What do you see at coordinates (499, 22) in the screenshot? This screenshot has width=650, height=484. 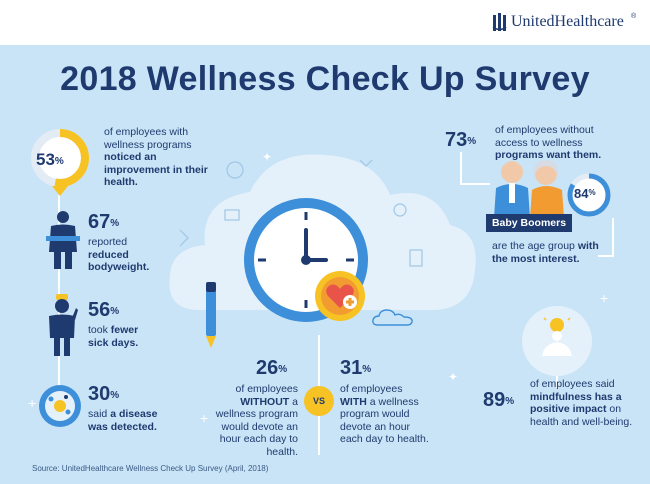 I see `logo-mark-icon` at bounding box center [499, 22].